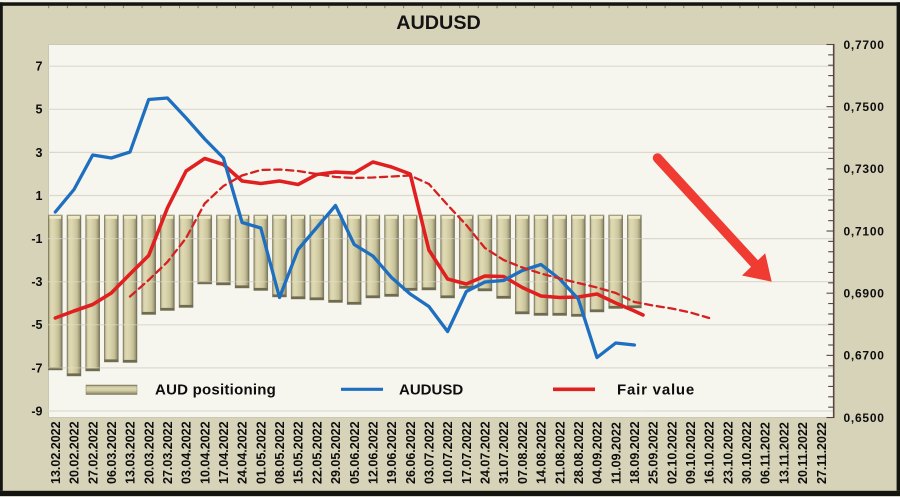 Image resolution: width=900 pixels, height=497 pixels. What do you see at coordinates (36, 325) in the screenshot?
I see `svg-text: -5` at bounding box center [36, 325].